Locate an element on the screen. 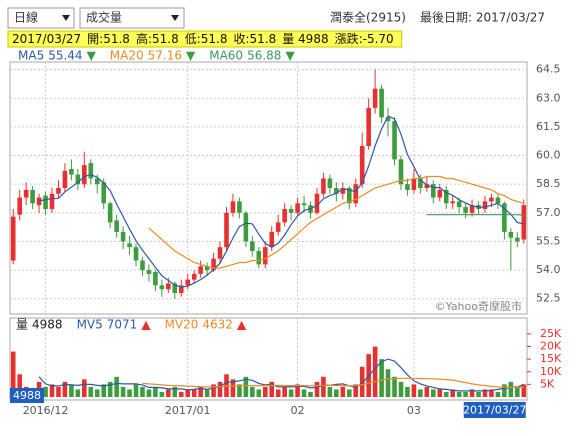 The height and width of the screenshot is (436, 578). legend-value: 55.44 is located at coordinates (65, 56).